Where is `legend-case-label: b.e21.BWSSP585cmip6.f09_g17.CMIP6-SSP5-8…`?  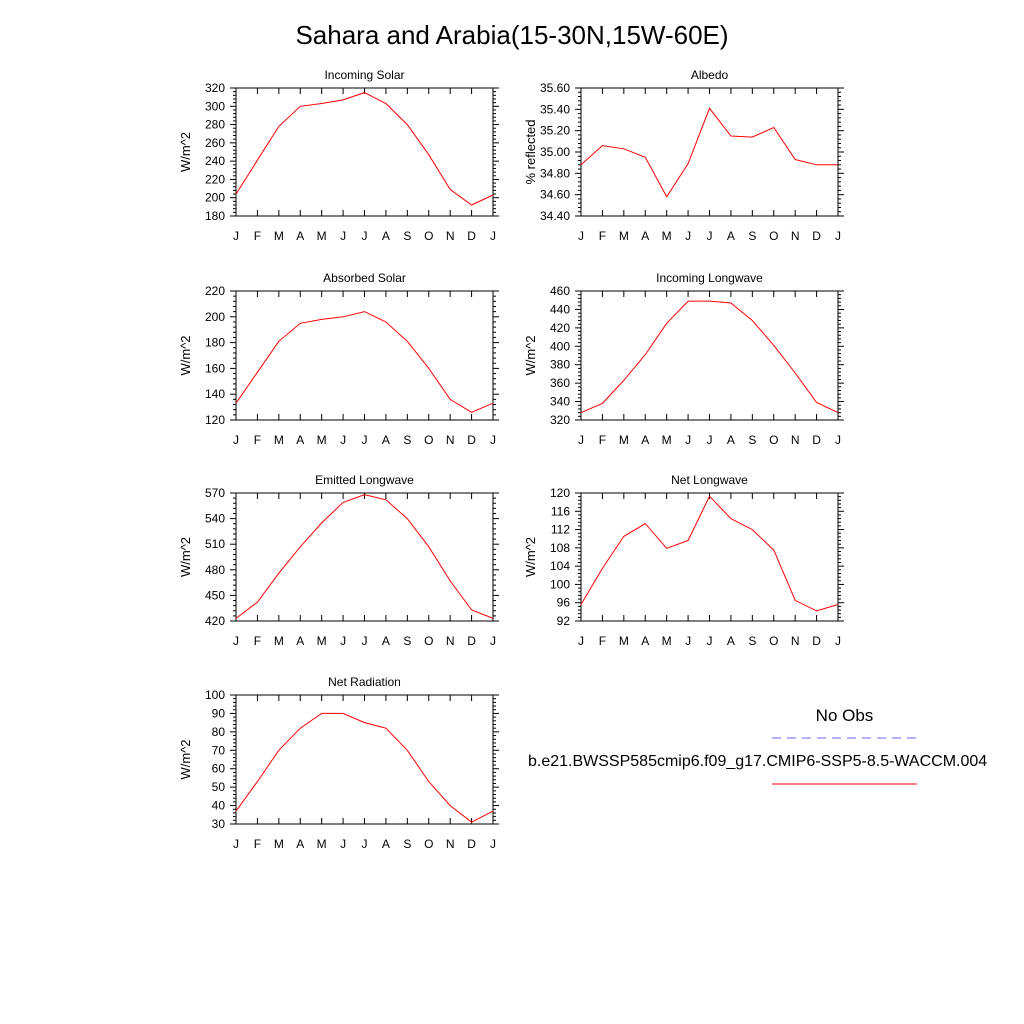
legend-case-label: b.e21.BWSSP585cmip6.f09_g17.CMIP6-SSP5-8… is located at coordinates (758, 761).